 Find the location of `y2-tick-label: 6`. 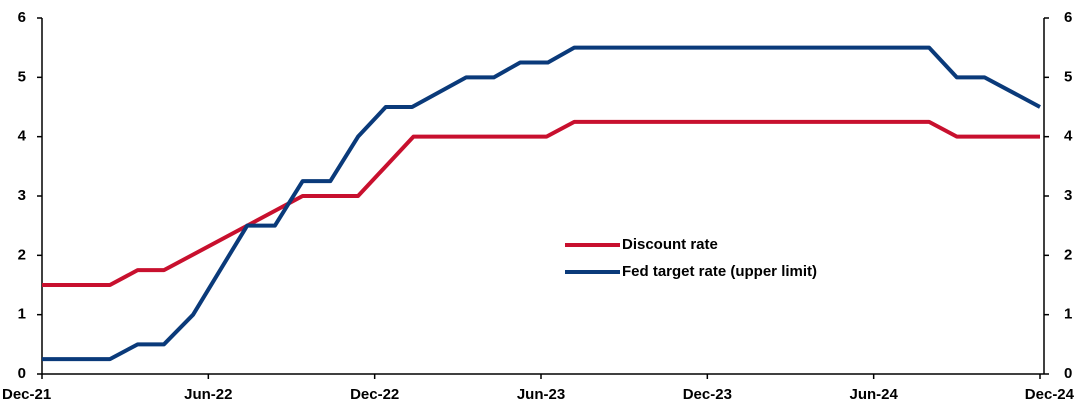

y2-tick-label: 6 is located at coordinates (1068, 17).